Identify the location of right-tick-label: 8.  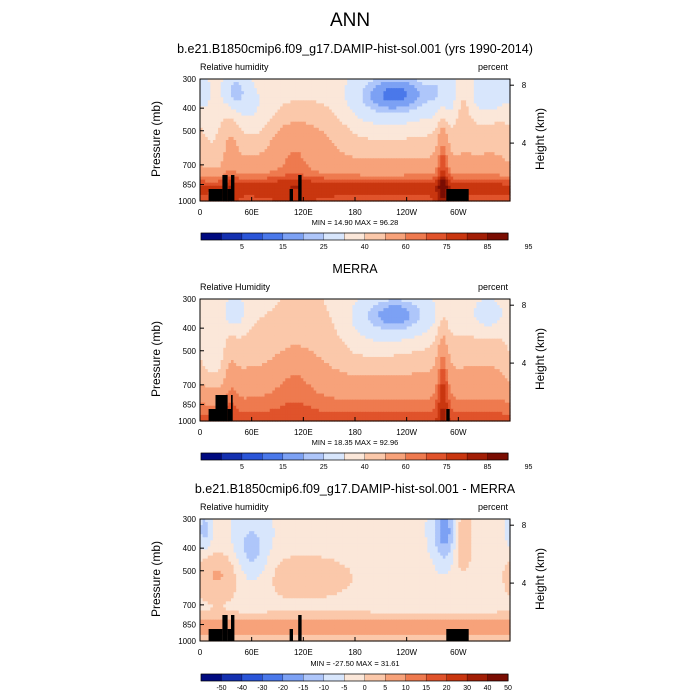
(524, 85).